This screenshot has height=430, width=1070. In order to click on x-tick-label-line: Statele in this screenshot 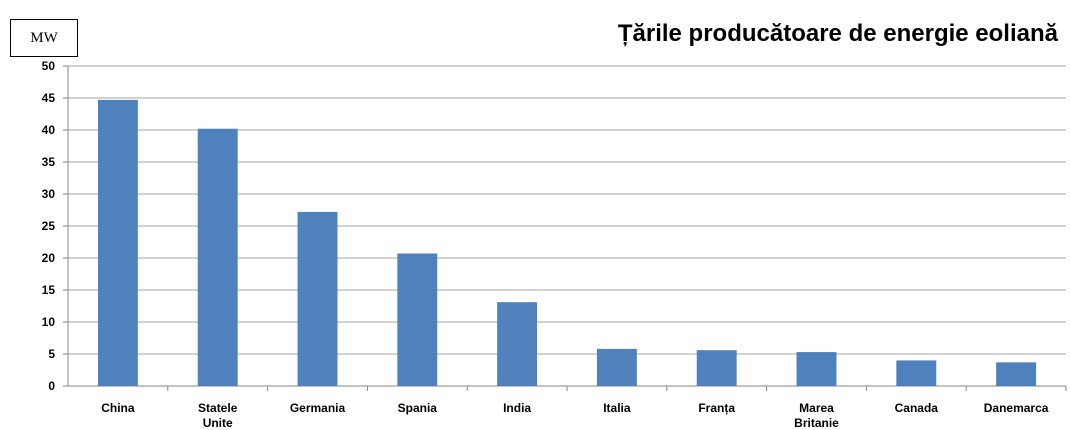, I will do `click(218, 408)`.